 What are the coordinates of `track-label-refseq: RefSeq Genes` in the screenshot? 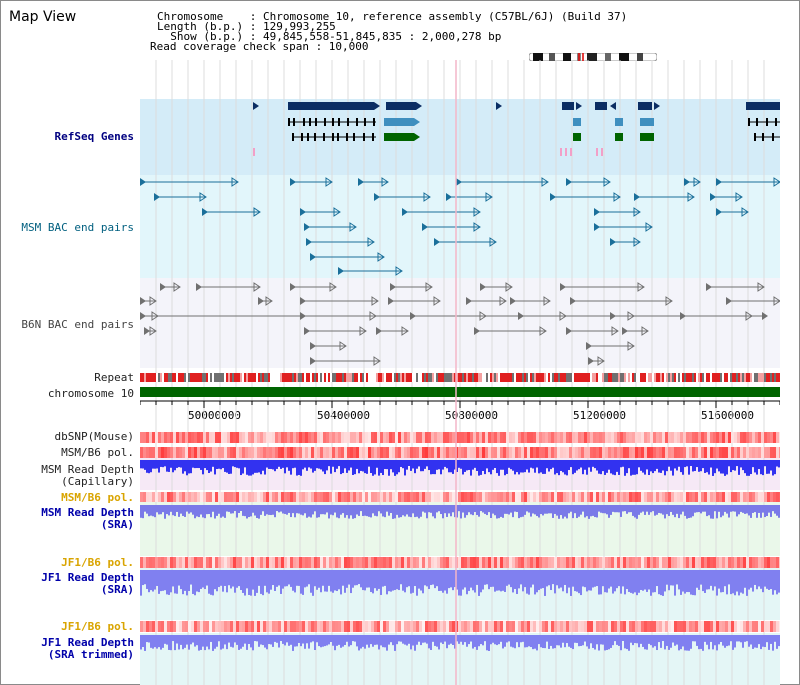 It's located at (94, 136).